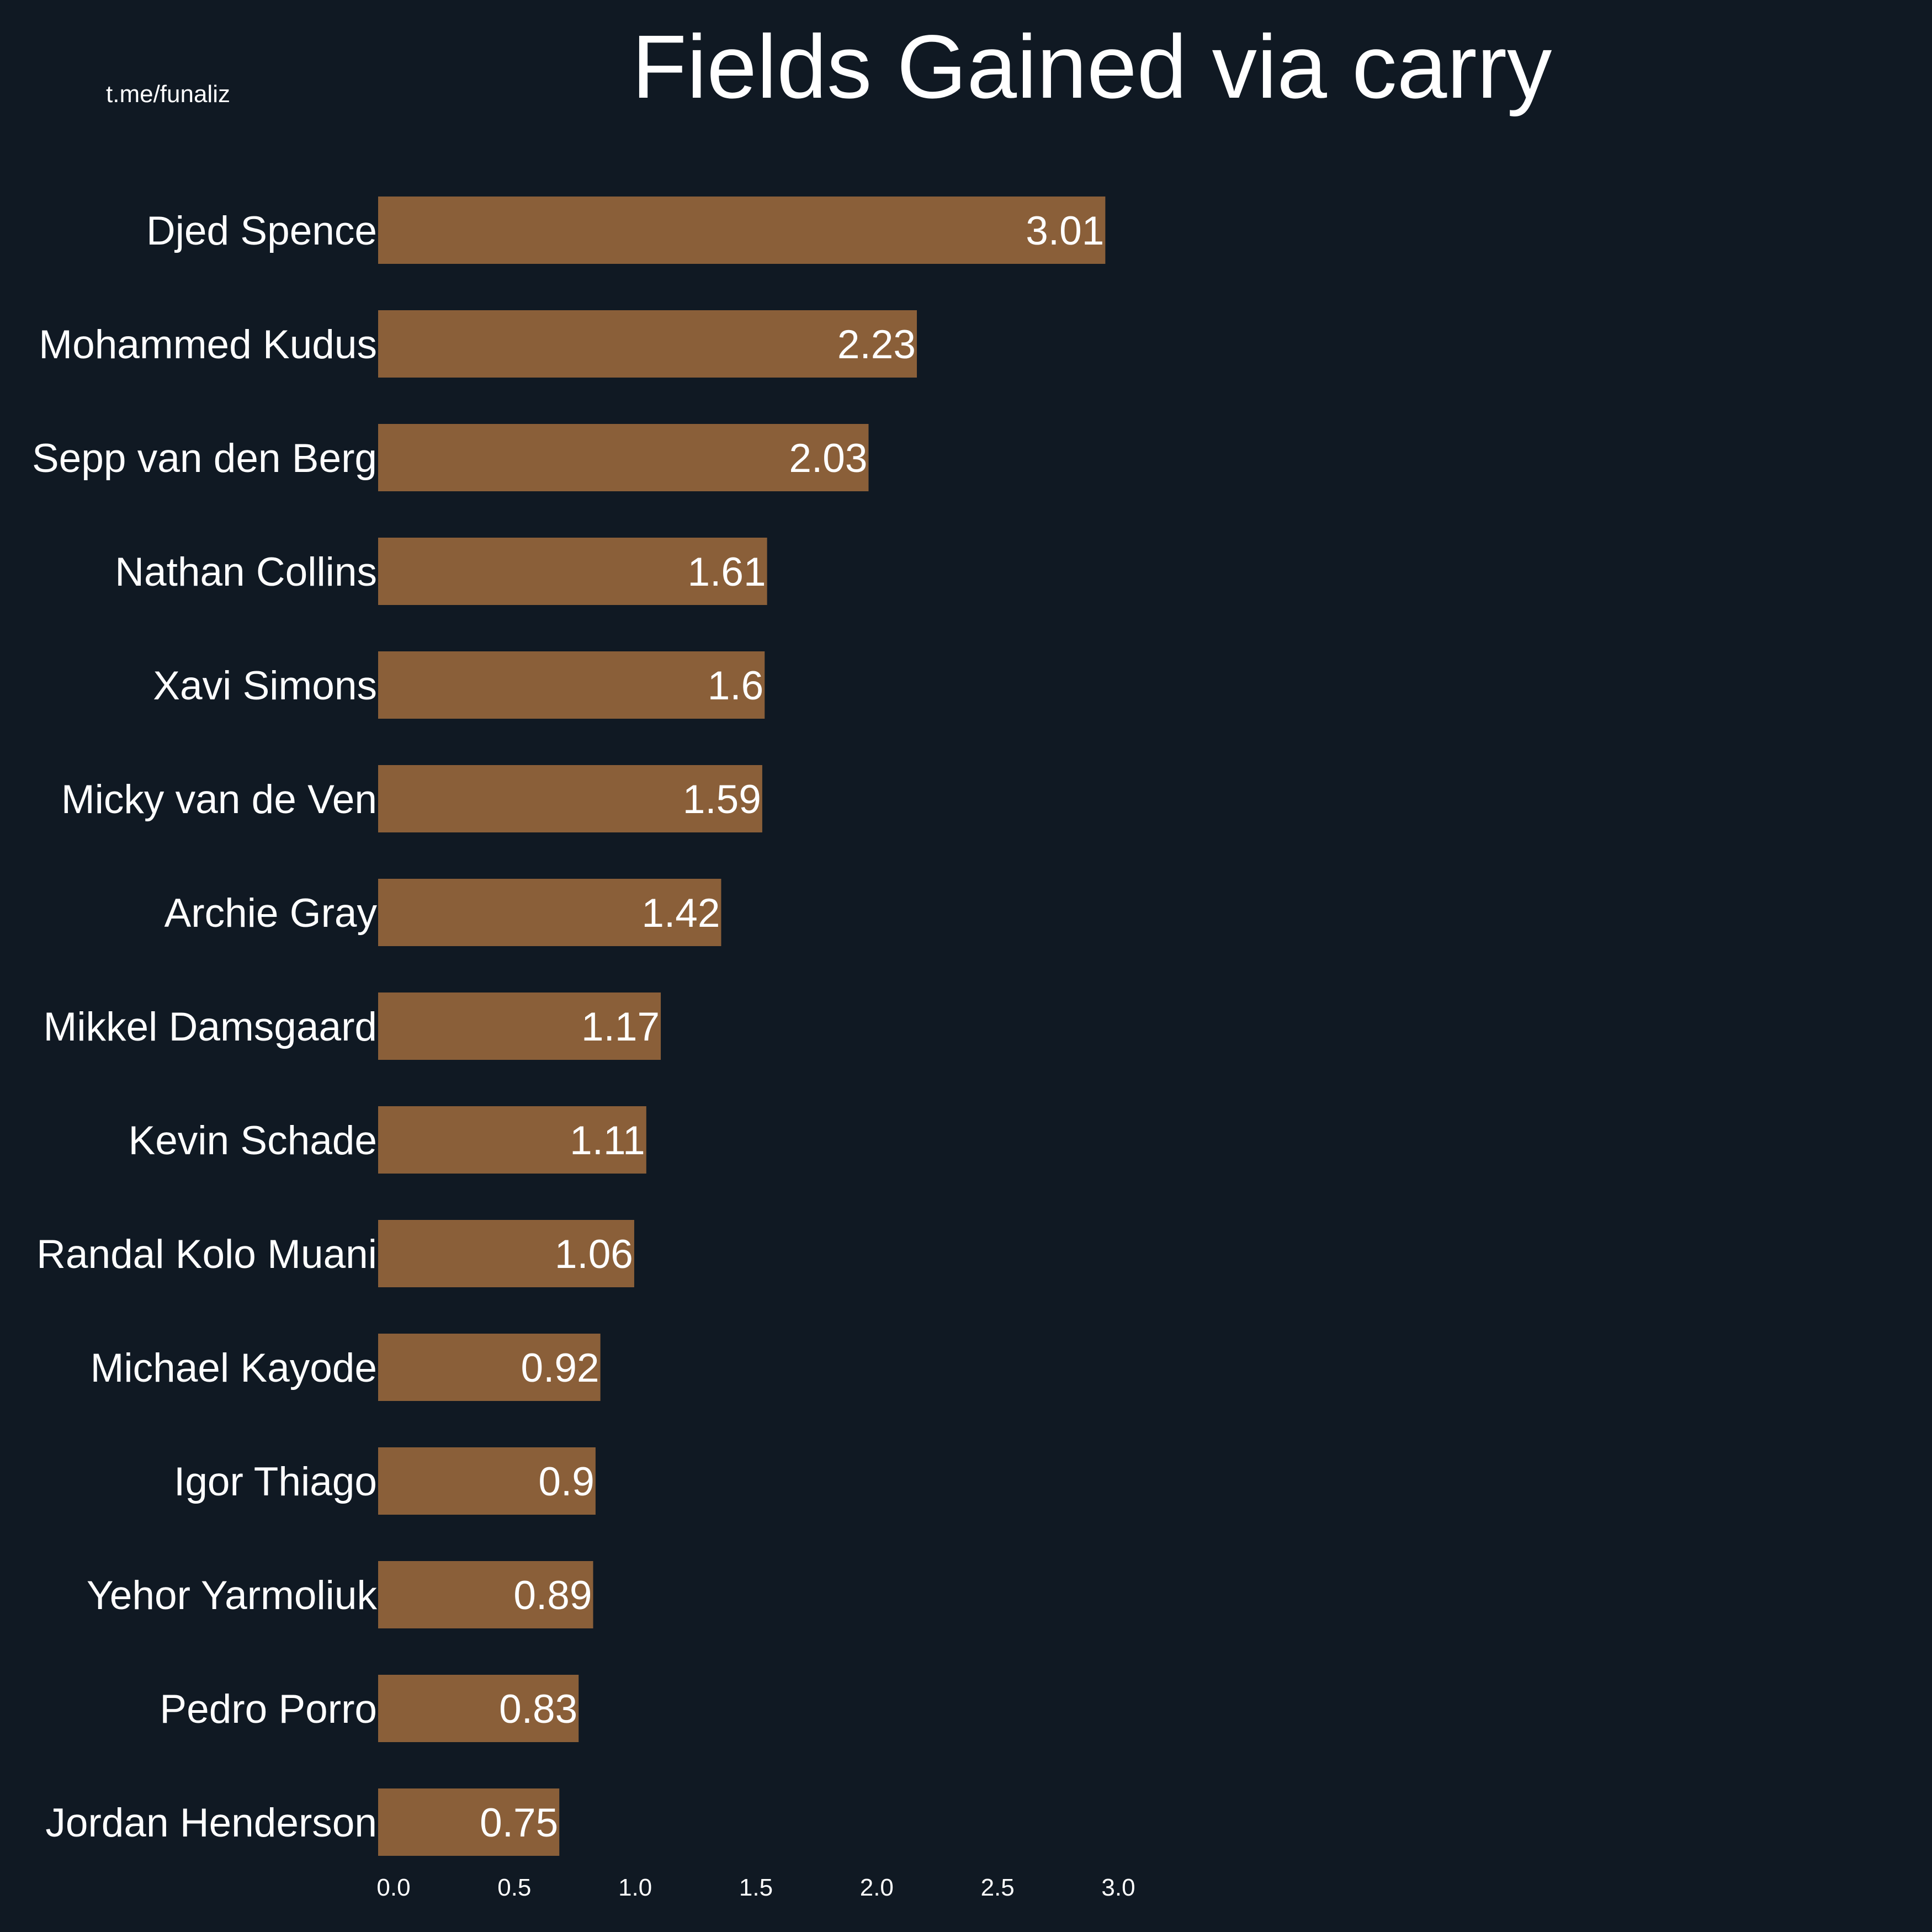 The image size is (1932, 1932). I want to click on bar-group: Jordan Henderson 0.75, so click(303, 1822).